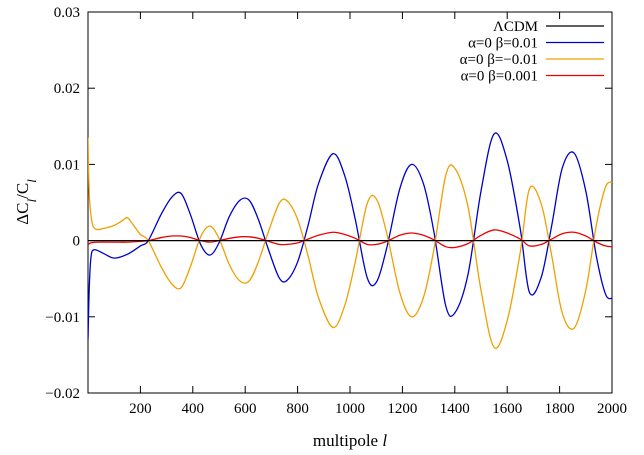 Image resolution: width=644 pixels, height=455 pixels. I want to click on x-tick-label: 1200, so click(402, 409).